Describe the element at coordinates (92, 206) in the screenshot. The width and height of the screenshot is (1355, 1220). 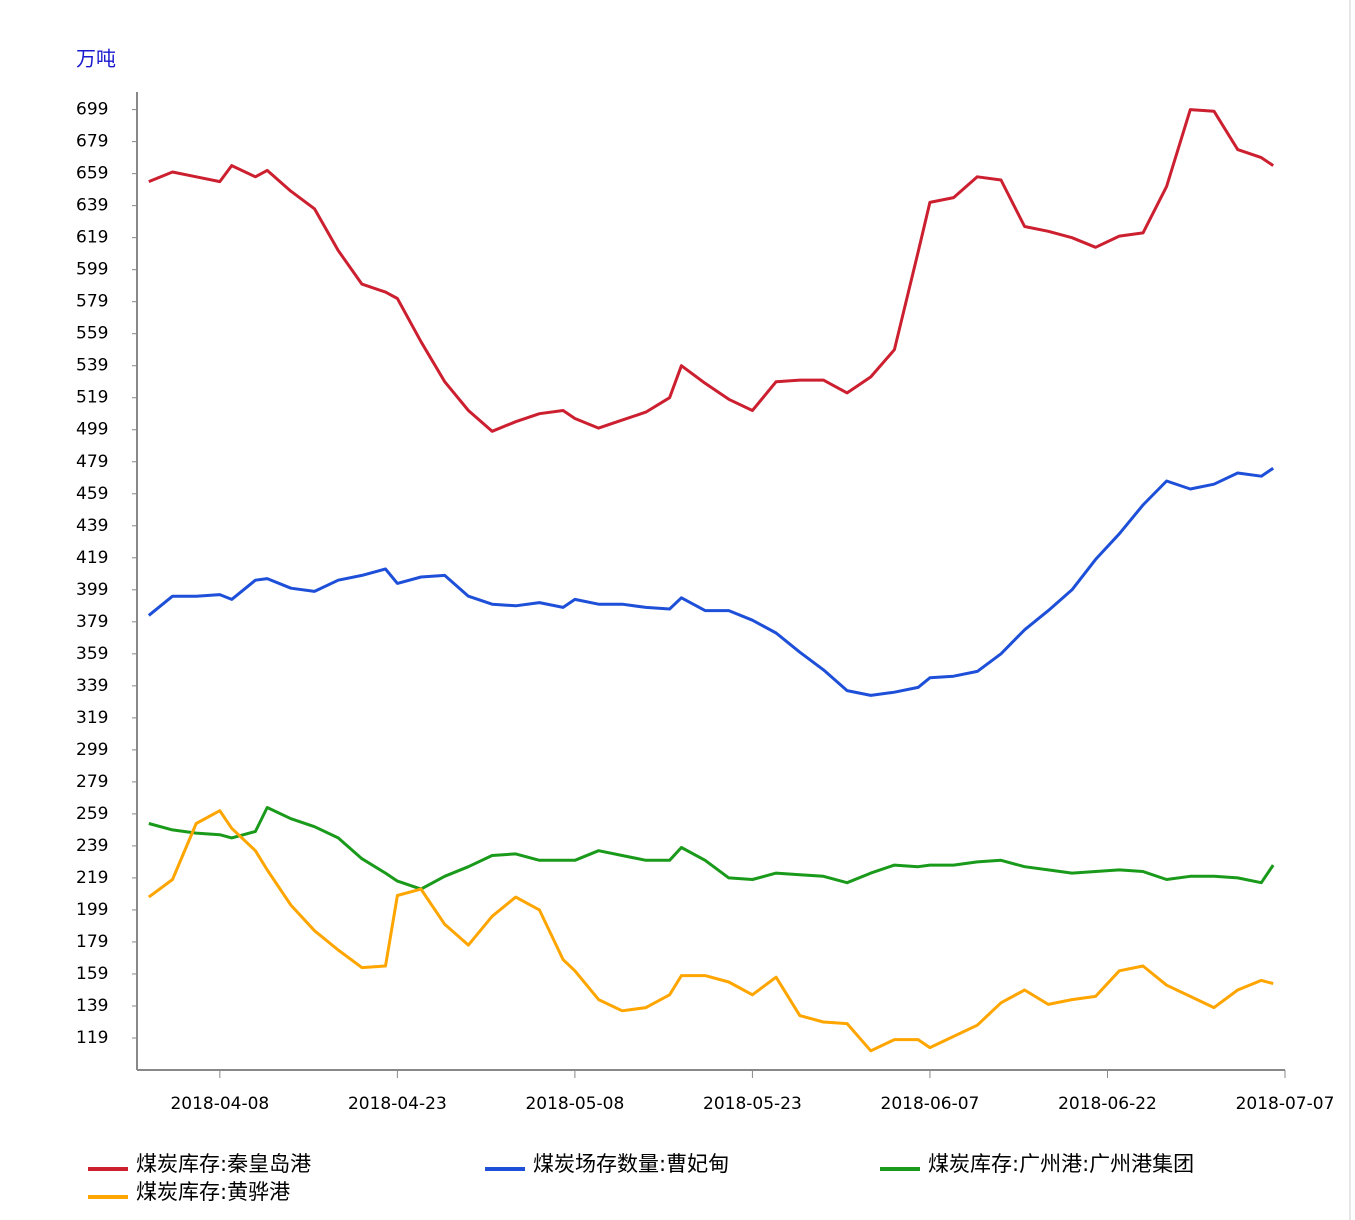
I see `y-tick-label: 639` at that location.